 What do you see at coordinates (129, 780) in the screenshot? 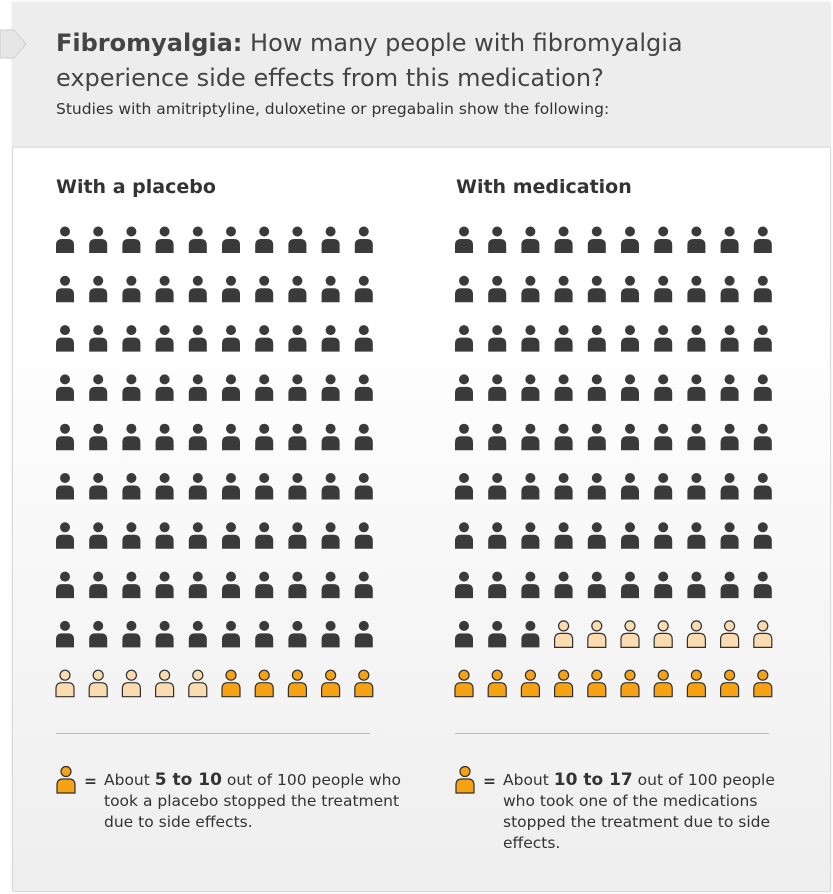
I see `placebo-legend-before: About` at bounding box center [129, 780].